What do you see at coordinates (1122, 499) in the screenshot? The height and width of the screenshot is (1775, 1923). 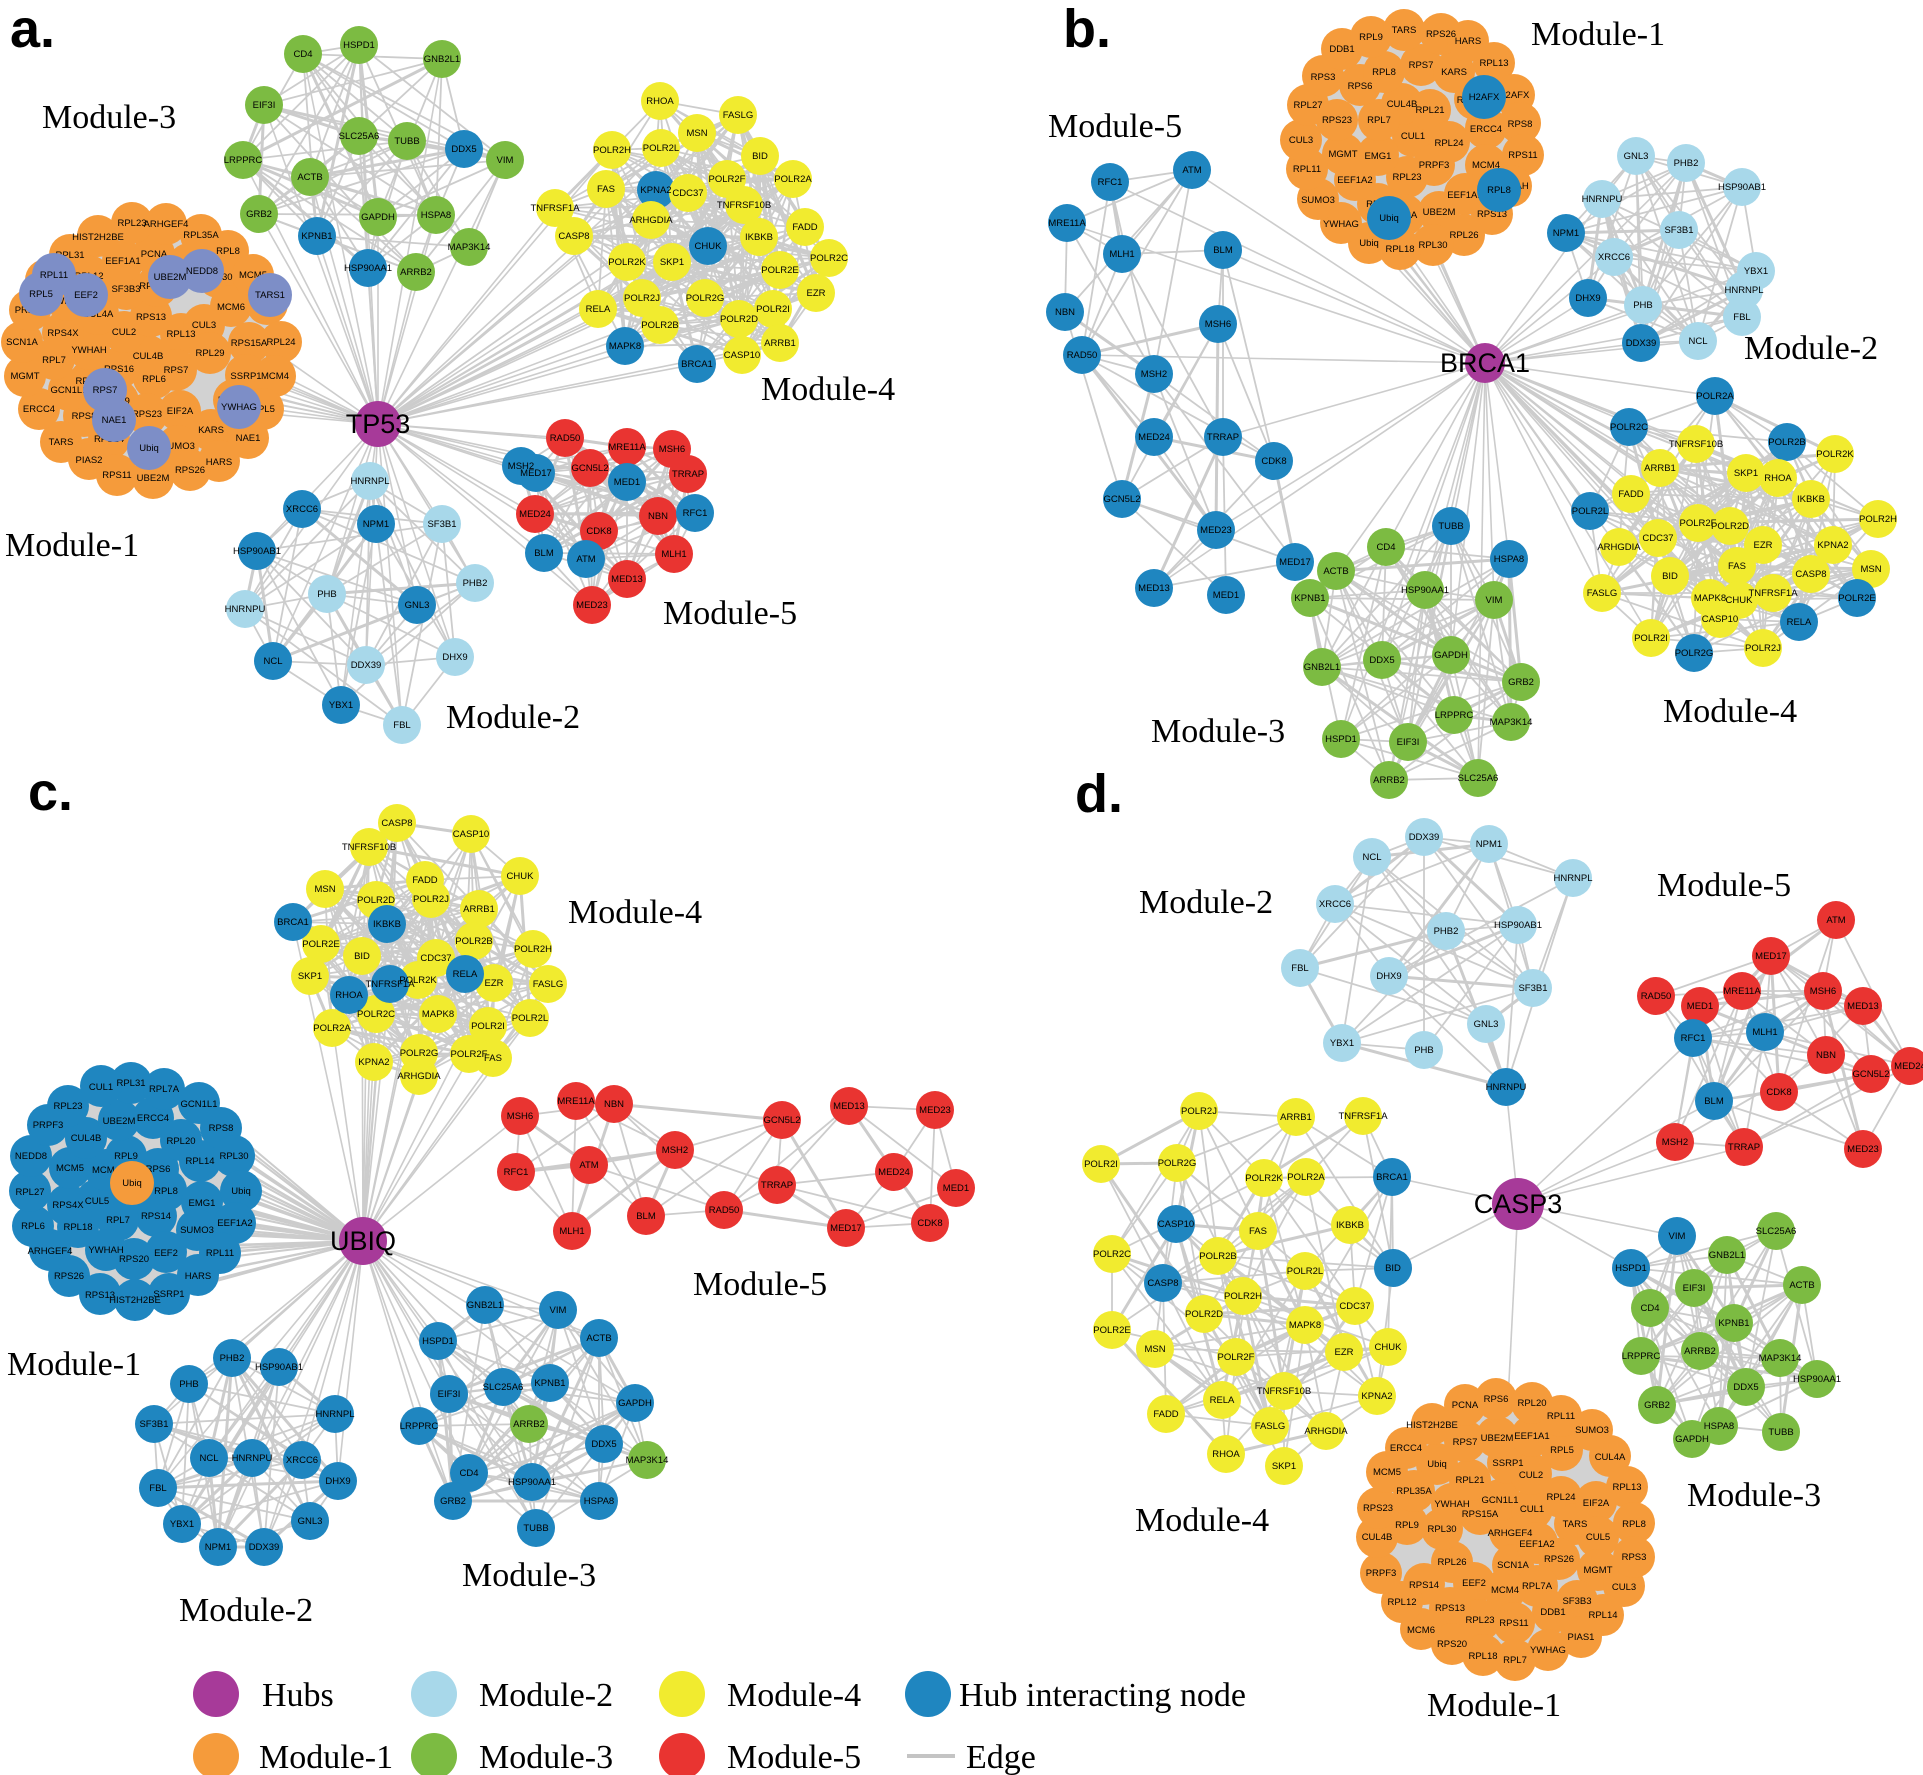 I see `svg-text: GCN5L2` at bounding box center [1122, 499].